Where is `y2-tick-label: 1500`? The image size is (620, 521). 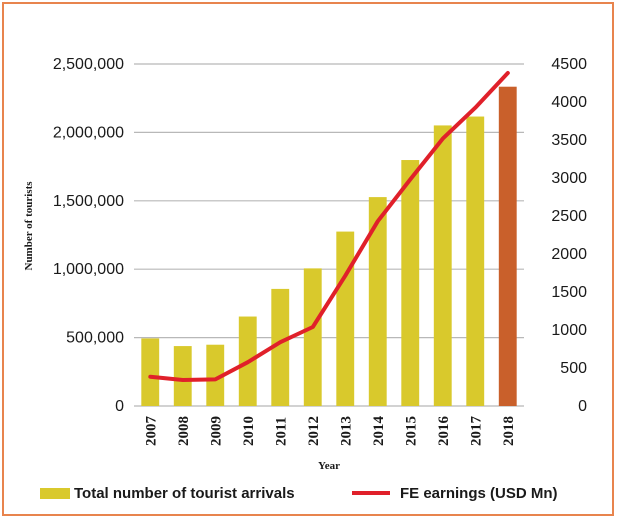 y2-tick-label: 1500 is located at coordinates (569, 292).